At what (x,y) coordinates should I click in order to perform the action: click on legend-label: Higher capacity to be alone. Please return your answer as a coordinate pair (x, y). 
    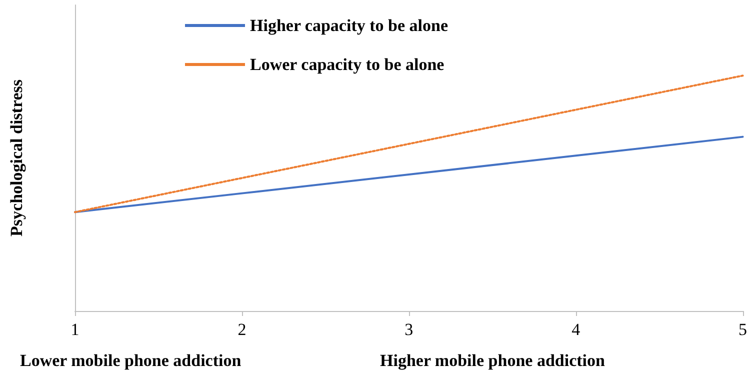
    Looking at the image, I should click on (349, 25).